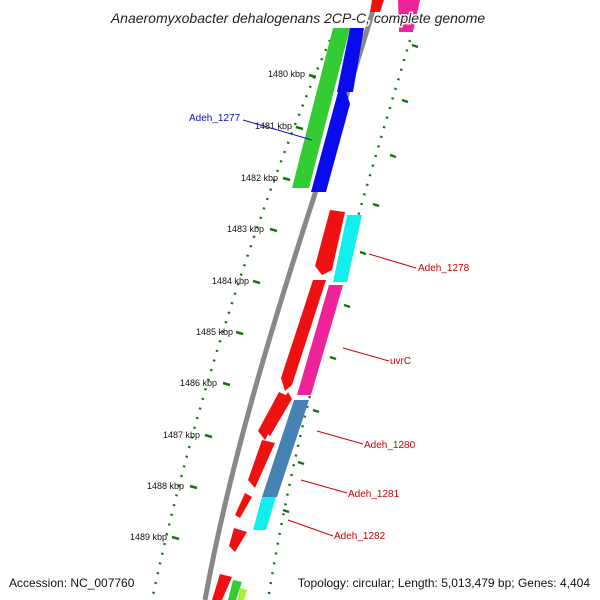 The height and width of the screenshot is (600, 600). What do you see at coordinates (235, 590) in the screenshot?
I see `feature-bottom-green` at bounding box center [235, 590].